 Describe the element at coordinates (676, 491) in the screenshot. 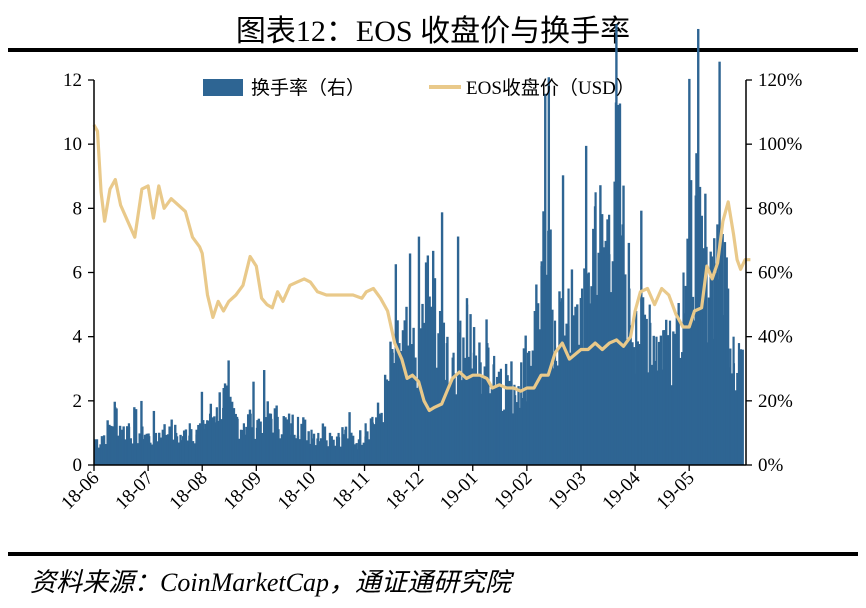

I see `x-tick-label: 19-05` at that location.